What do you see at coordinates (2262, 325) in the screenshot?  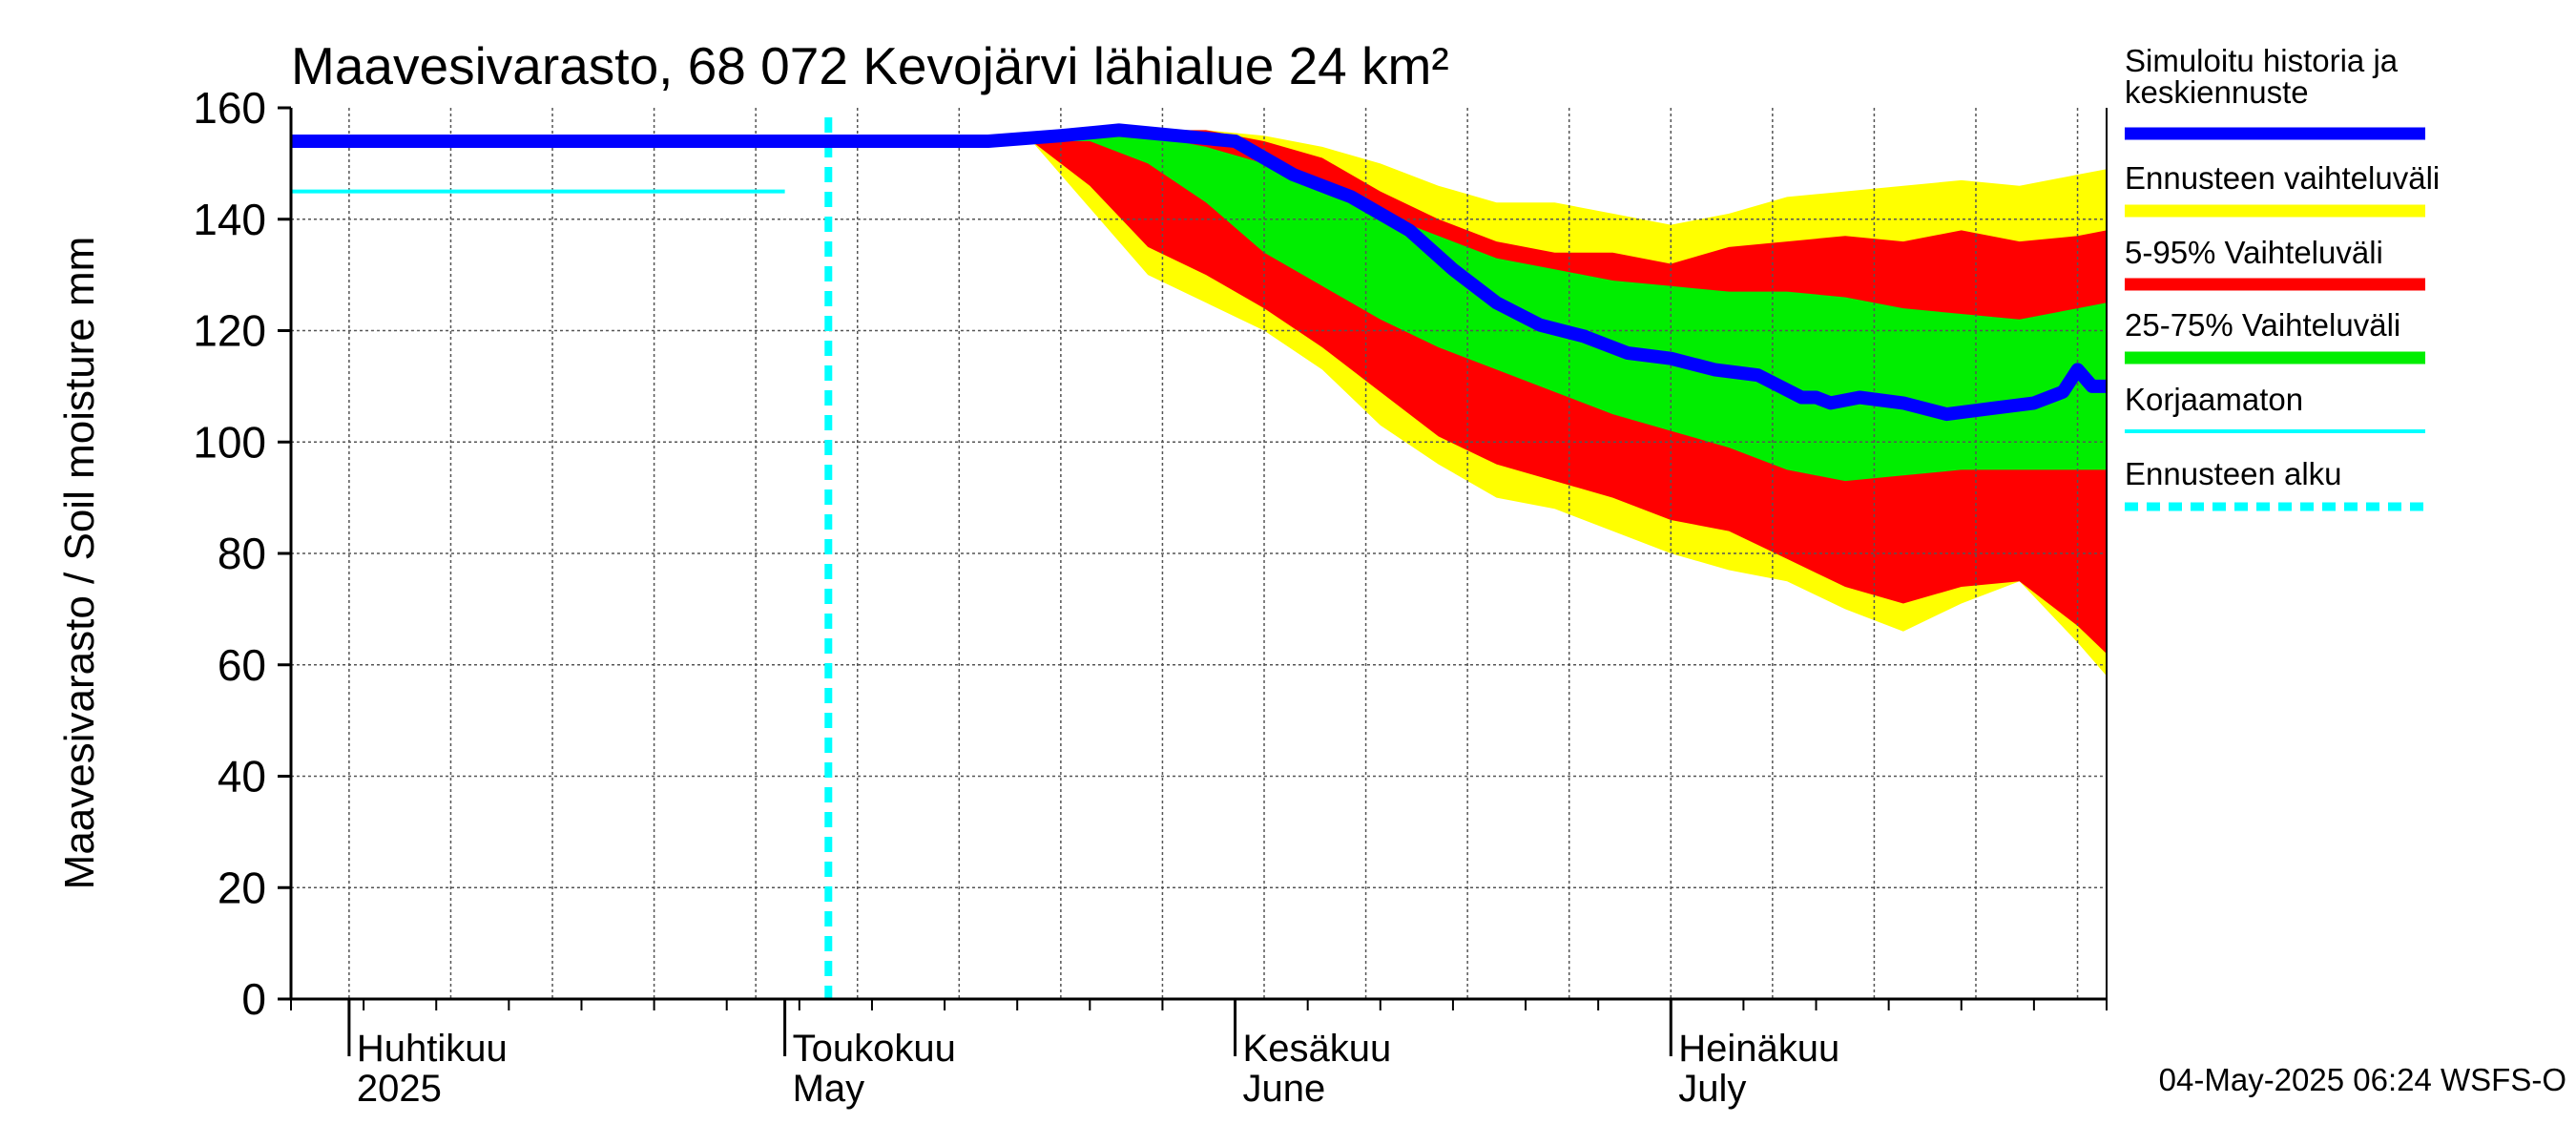 I see `legend-label: 25-75% Vaihteluväli` at bounding box center [2262, 325].